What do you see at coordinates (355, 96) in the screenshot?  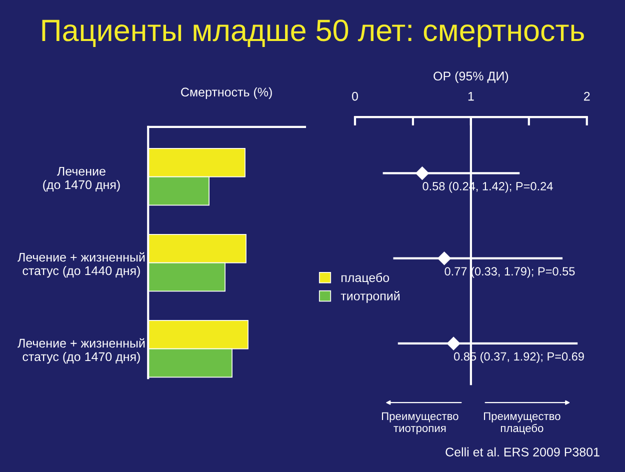 I see `x-tick-label: 0` at bounding box center [355, 96].